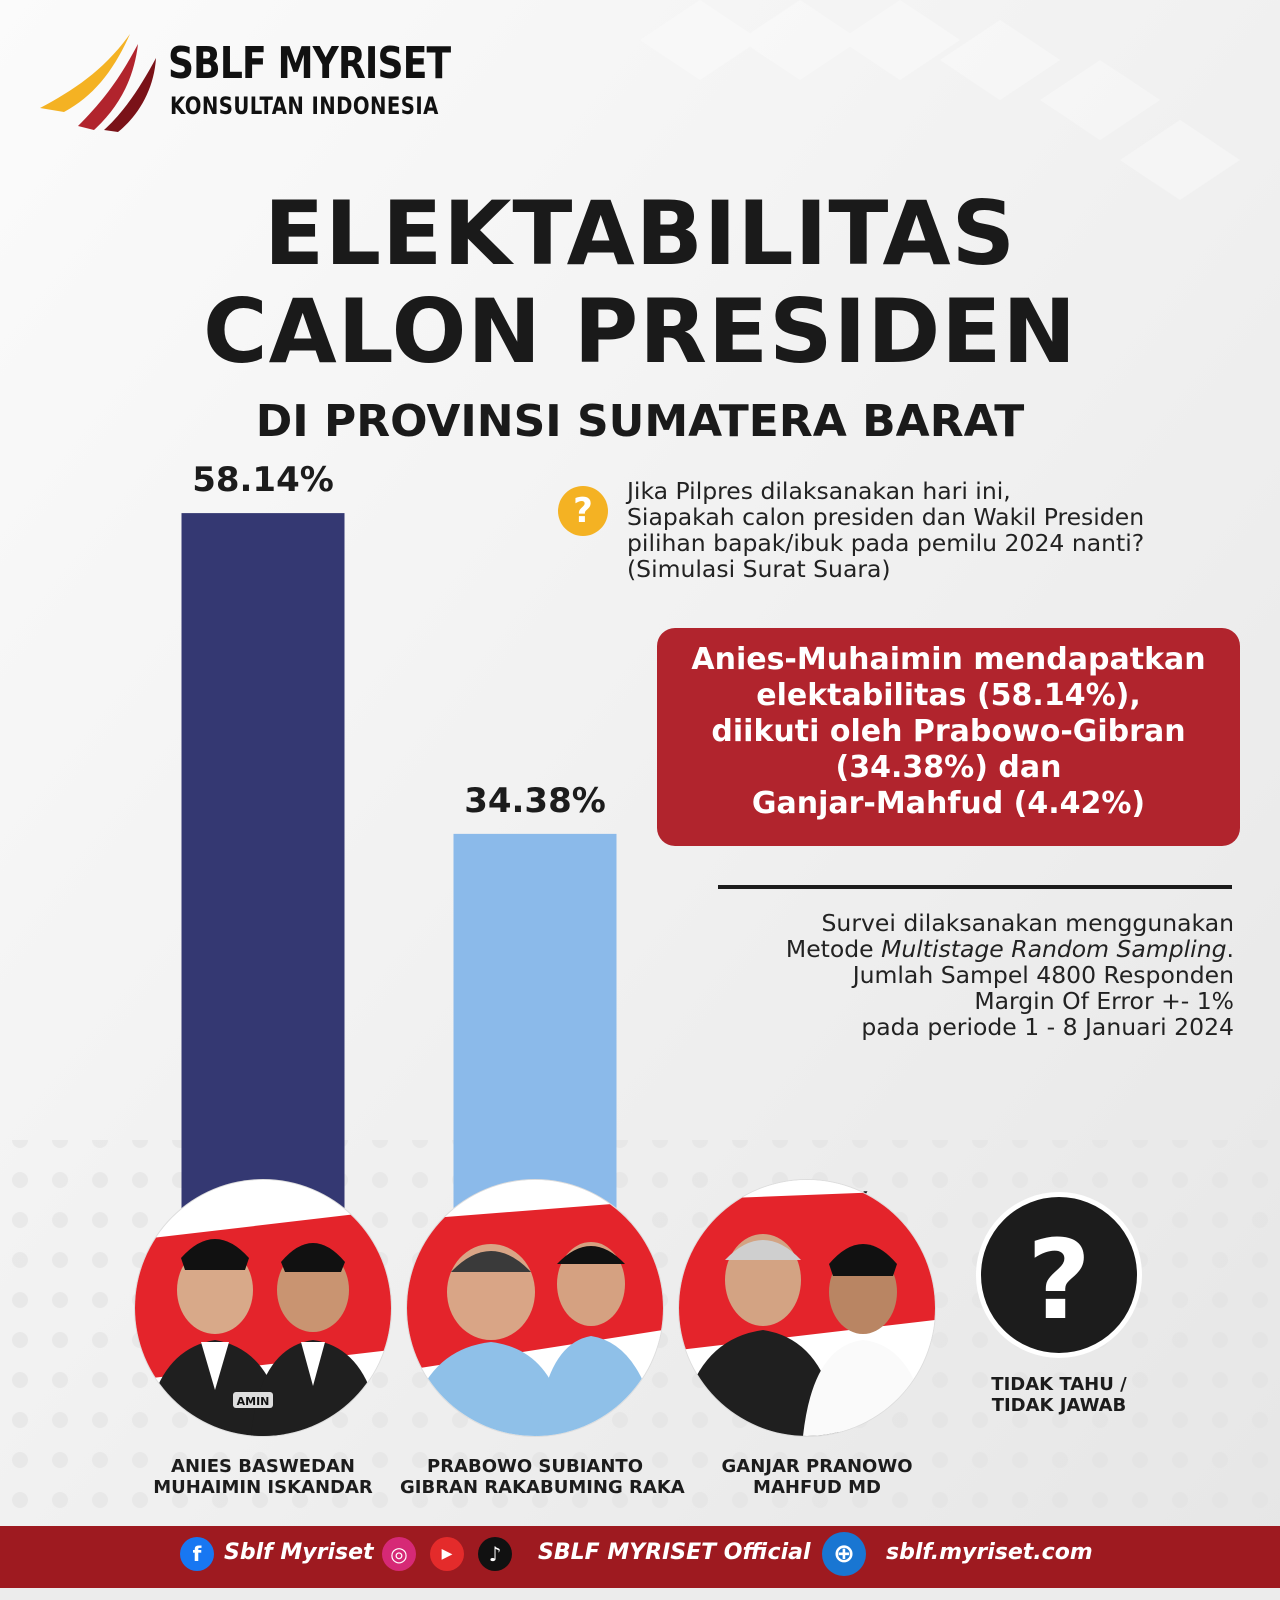 This screenshot has width=1280, height=1600. What do you see at coordinates (1104, 1001) in the screenshot?
I see `method-line: Margin Of Error +- 1%` at bounding box center [1104, 1001].